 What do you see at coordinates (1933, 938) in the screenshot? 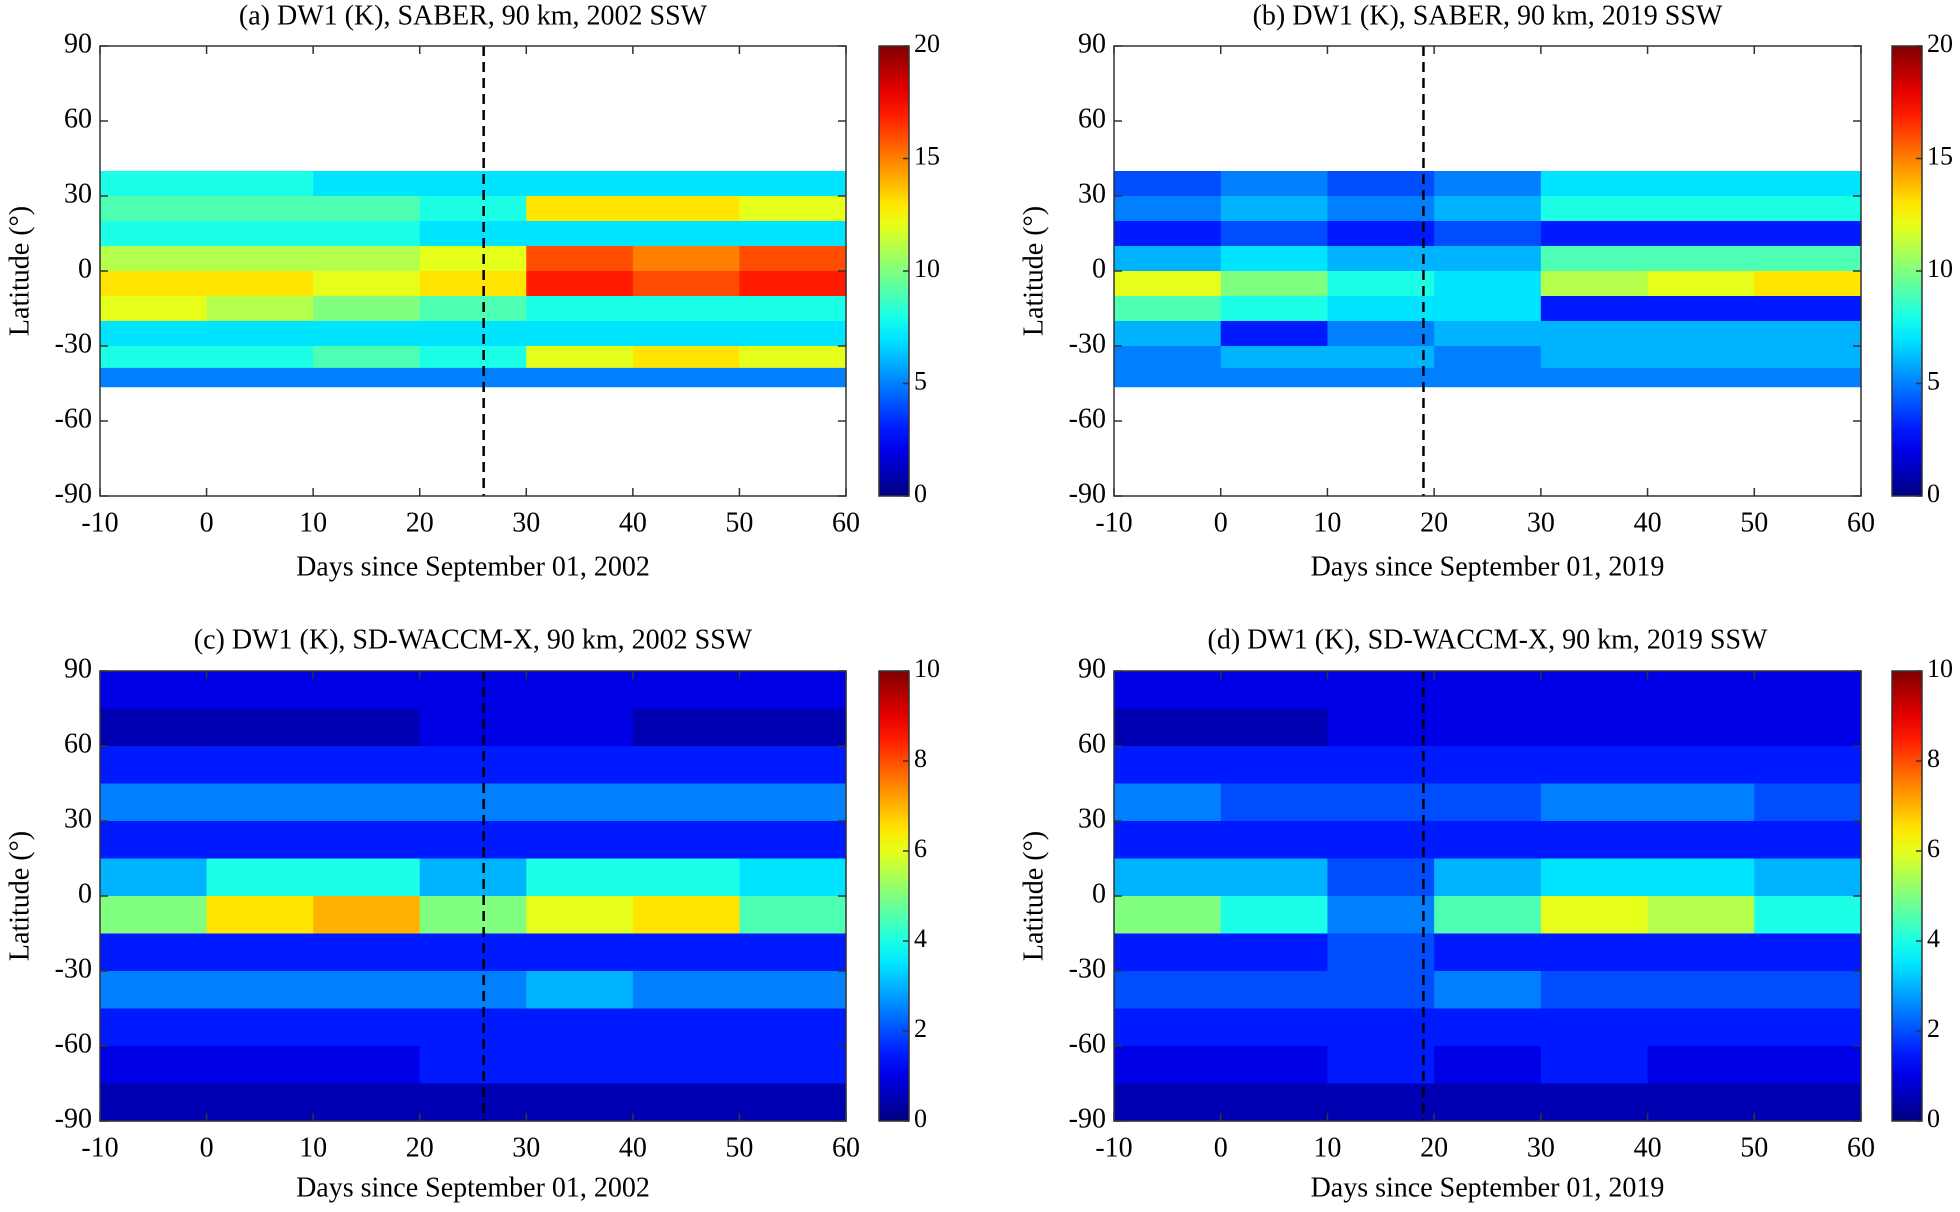
I see `colorbar-tick-label: 4` at bounding box center [1933, 938].